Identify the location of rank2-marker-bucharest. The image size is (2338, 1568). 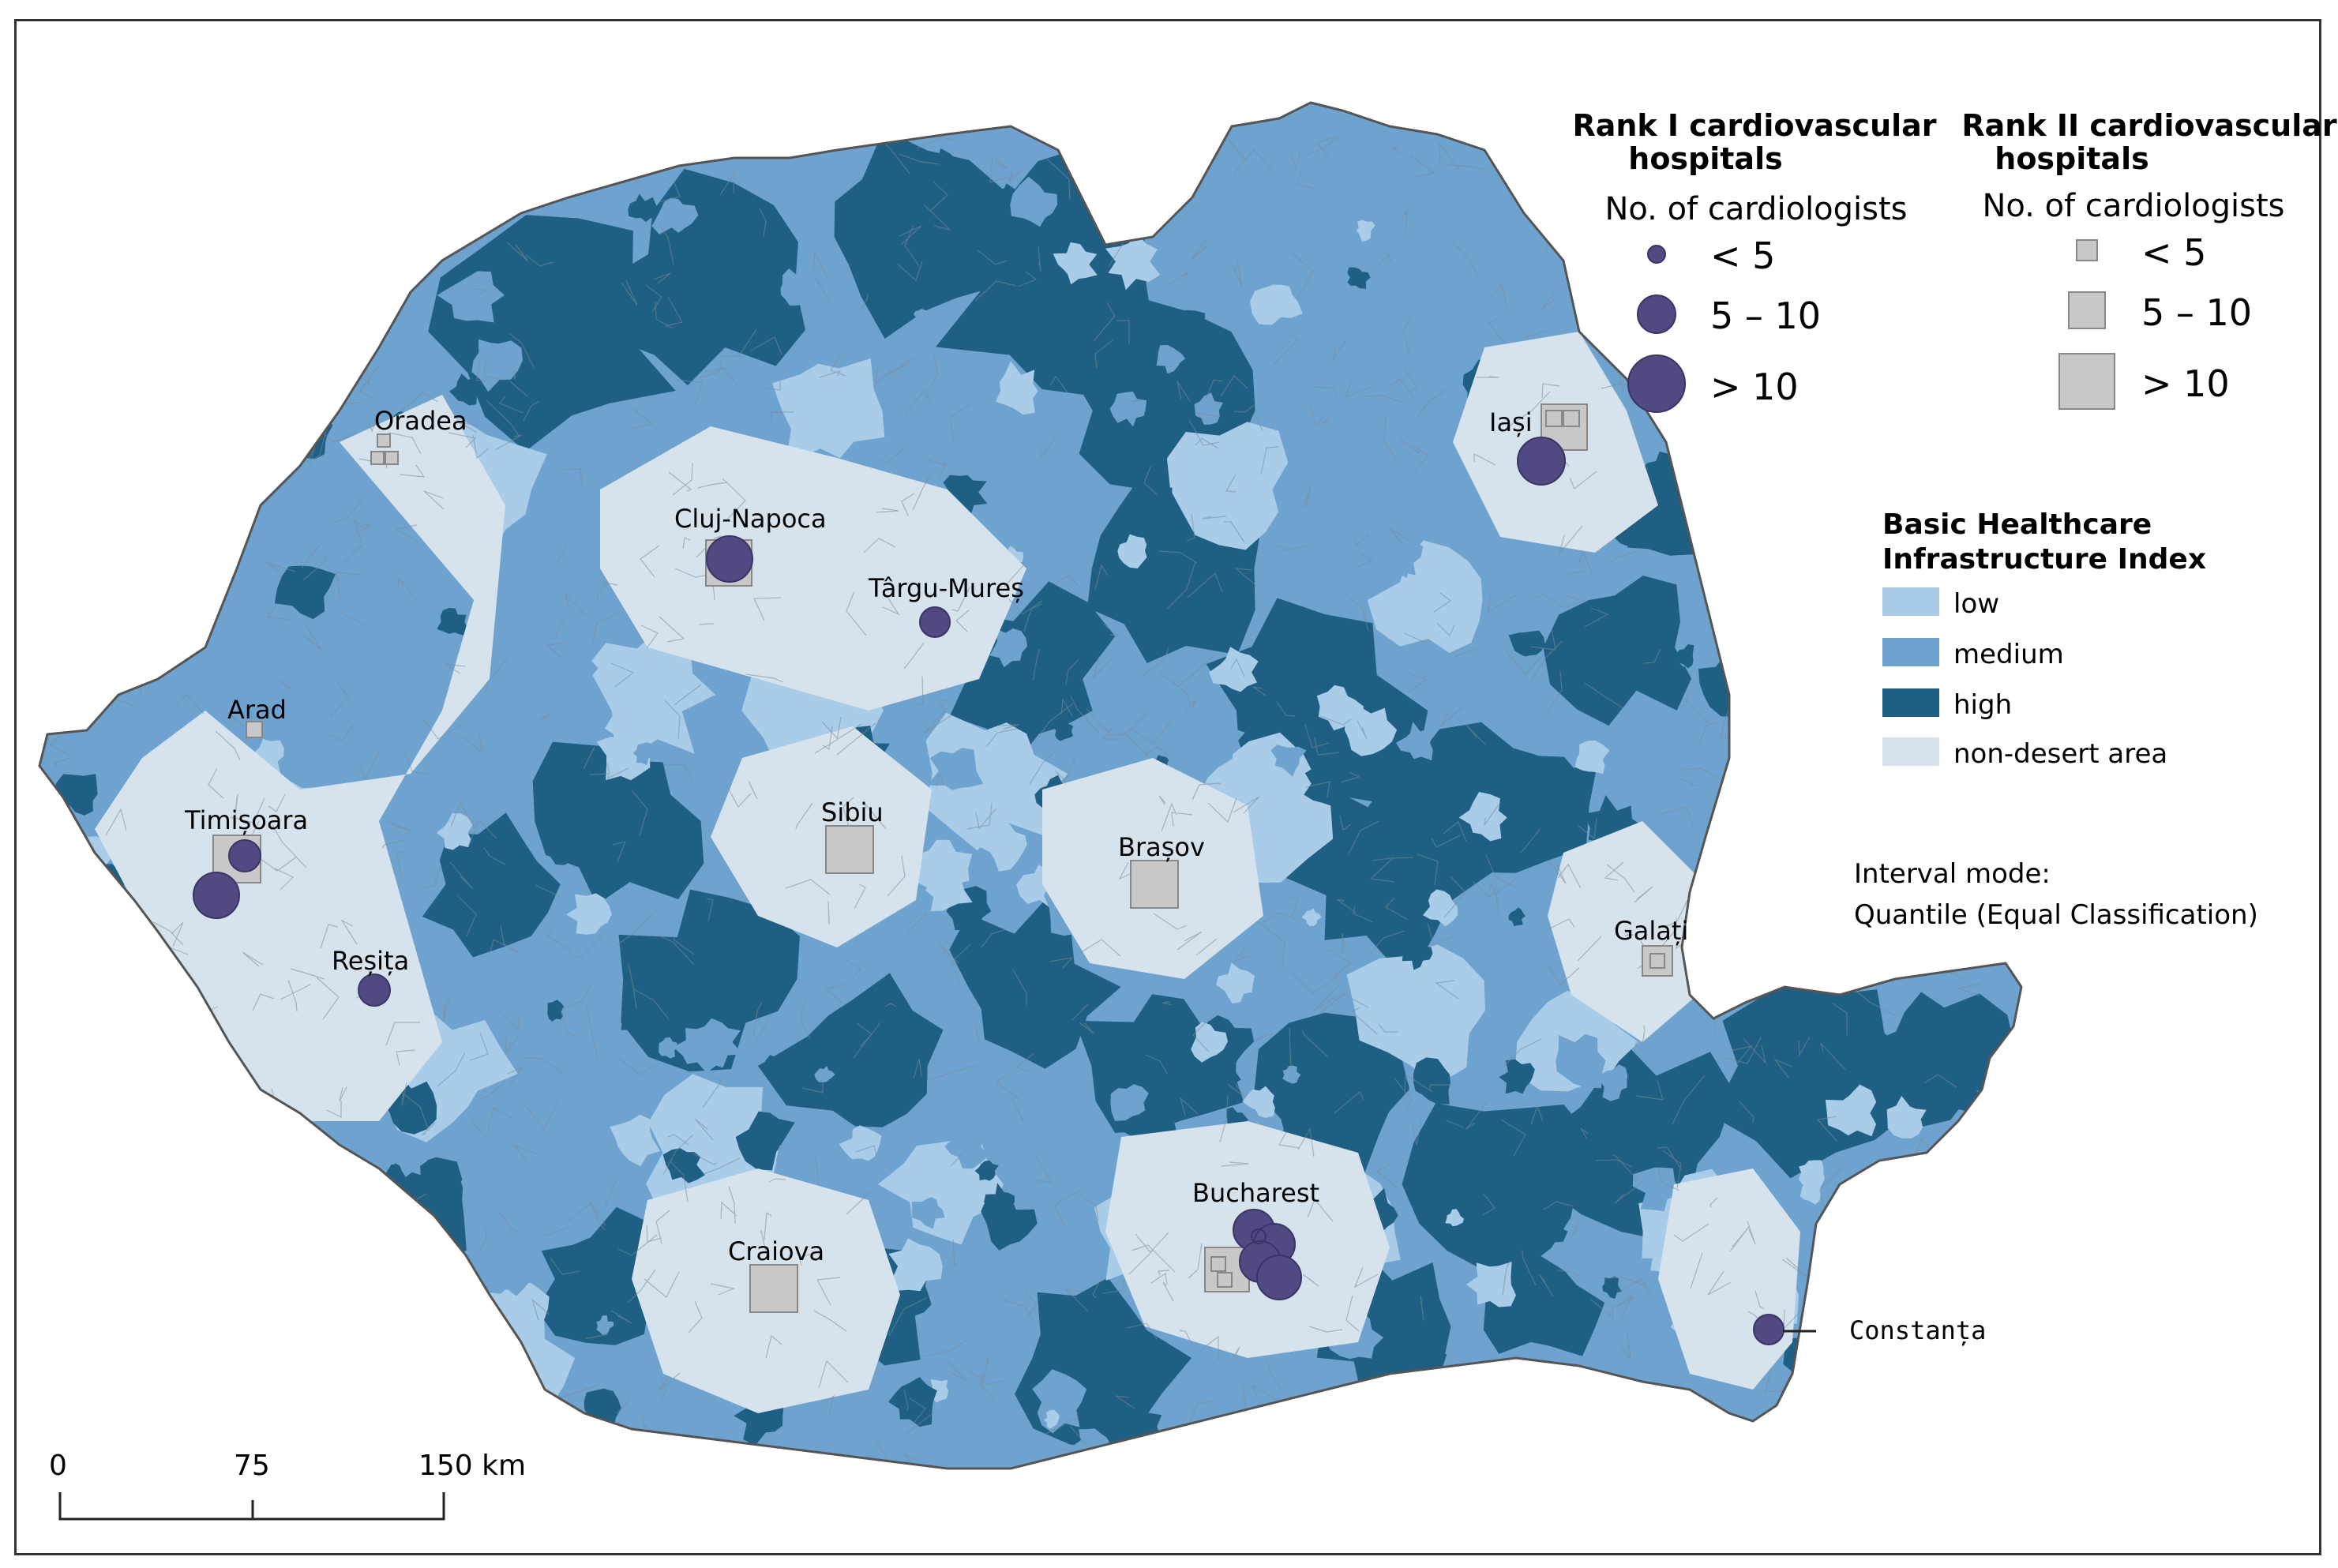
(1225, 1280).